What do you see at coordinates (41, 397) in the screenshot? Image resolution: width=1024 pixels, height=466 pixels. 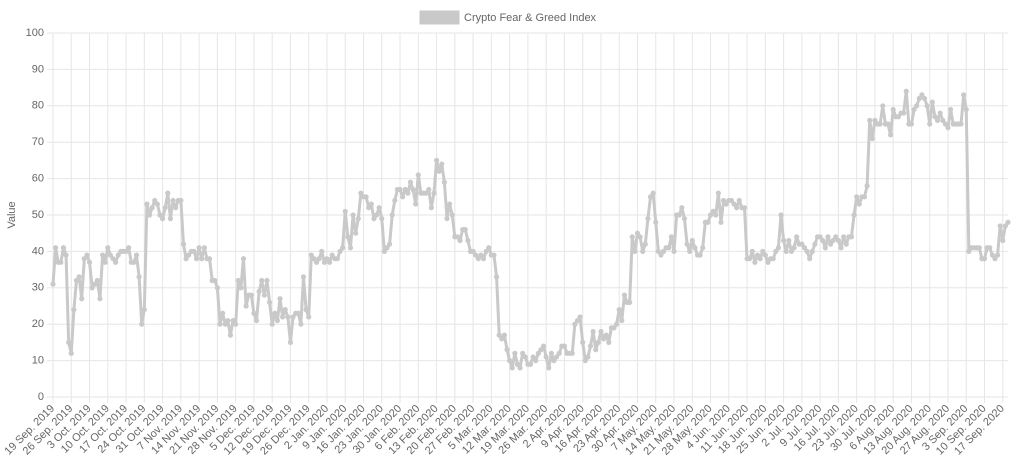 I see `y-tick-label: 0` at bounding box center [41, 397].